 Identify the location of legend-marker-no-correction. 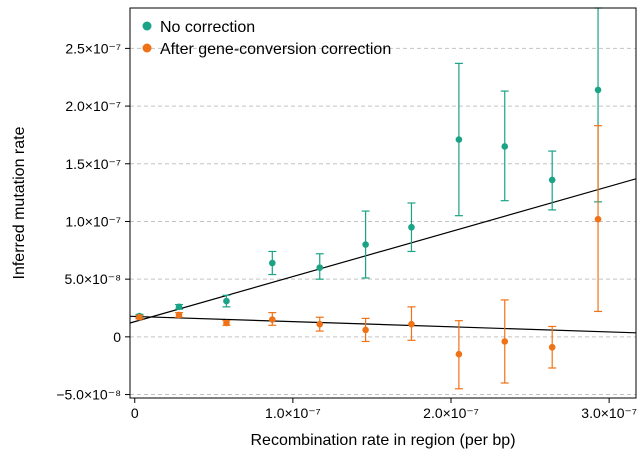
(147, 26).